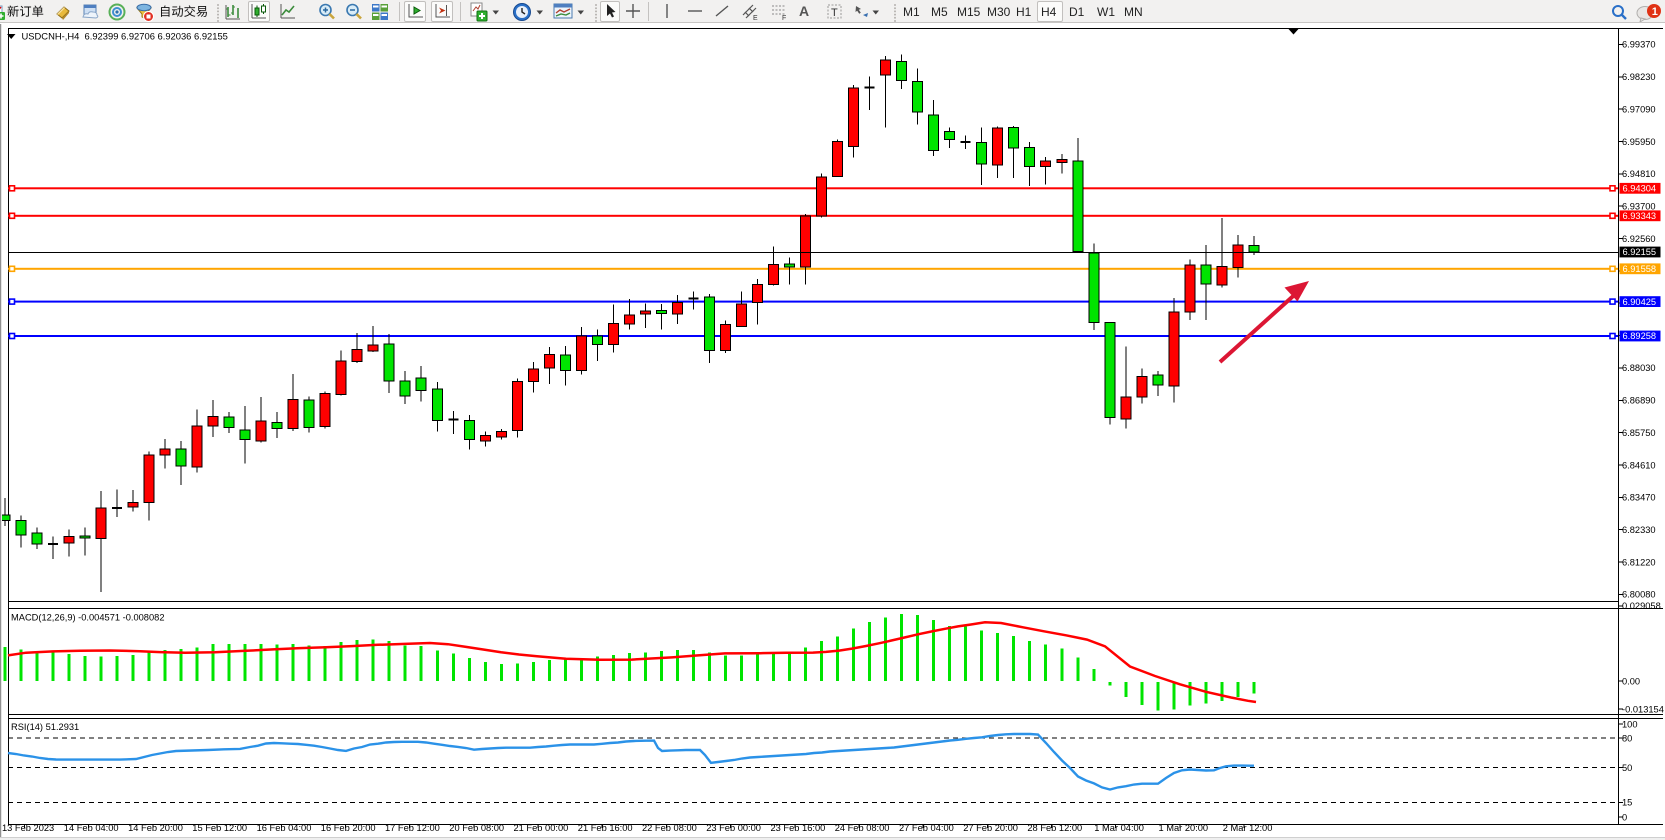 The width and height of the screenshot is (1665, 840). What do you see at coordinates (1639, 595) in the screenshot?
I see `svg-text: 6.80080` at bounding box center [1639, 595].